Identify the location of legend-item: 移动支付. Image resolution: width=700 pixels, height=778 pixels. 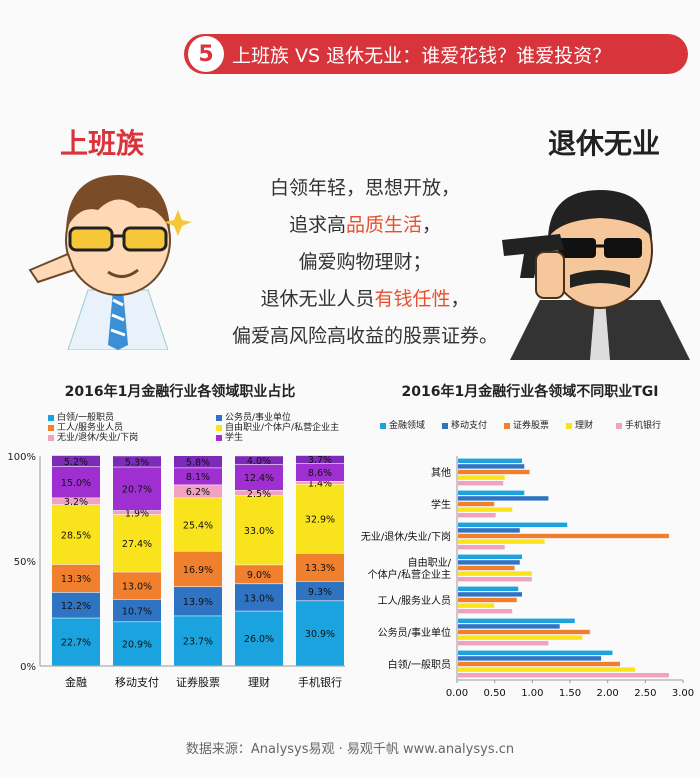
(464, 424).